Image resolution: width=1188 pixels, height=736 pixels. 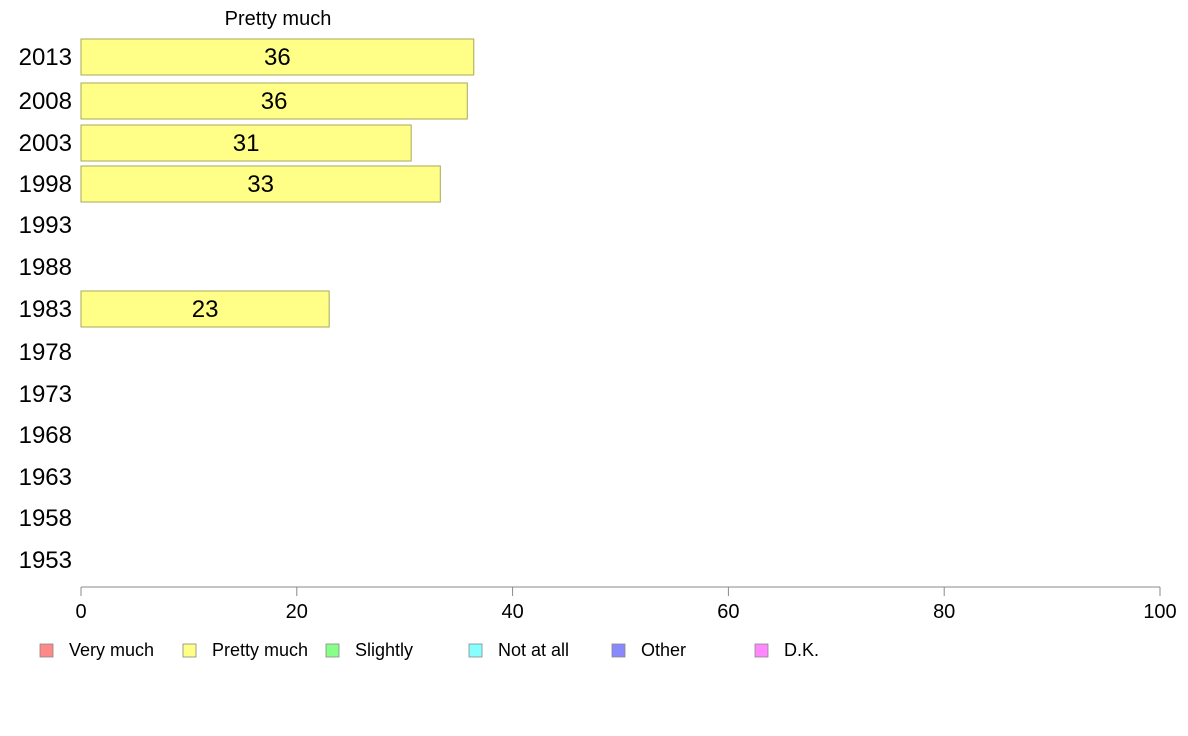 I want to click on legend-label: Pretty much, so click(x=260, y=650).